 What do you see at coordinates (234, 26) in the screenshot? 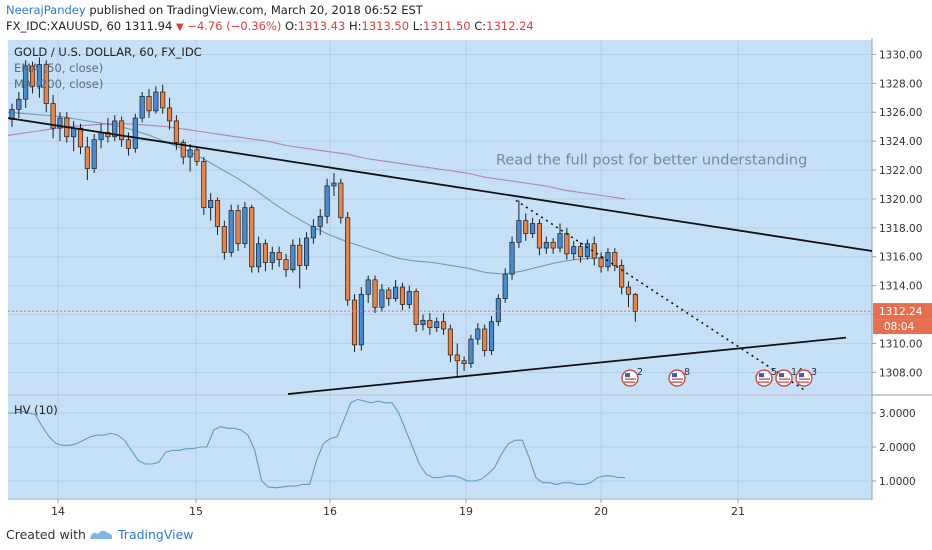
I see `price-change: −4.76 (−0.36%)` at bounding box center [234, 26].